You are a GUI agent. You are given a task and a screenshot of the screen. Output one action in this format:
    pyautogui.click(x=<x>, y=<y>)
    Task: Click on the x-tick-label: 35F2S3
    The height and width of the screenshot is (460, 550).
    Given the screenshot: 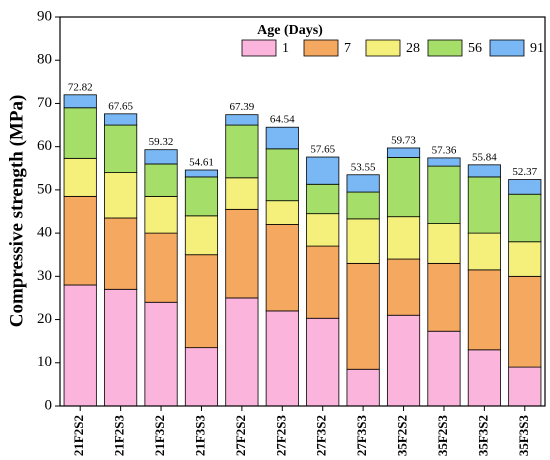 What is the action you would take?
    pyautogui.click(x=442, y=436)
    